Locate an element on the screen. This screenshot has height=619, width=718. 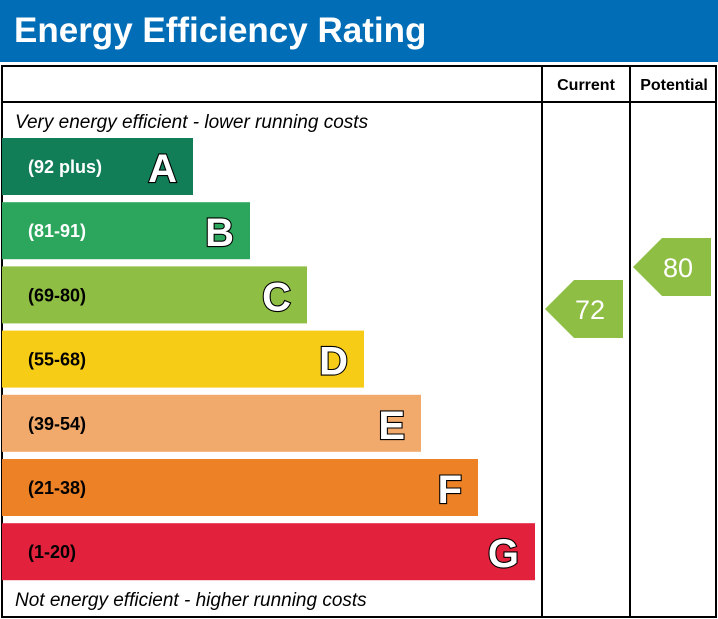
current-rating-arrow: 72 is located at coordinates (584, 309).